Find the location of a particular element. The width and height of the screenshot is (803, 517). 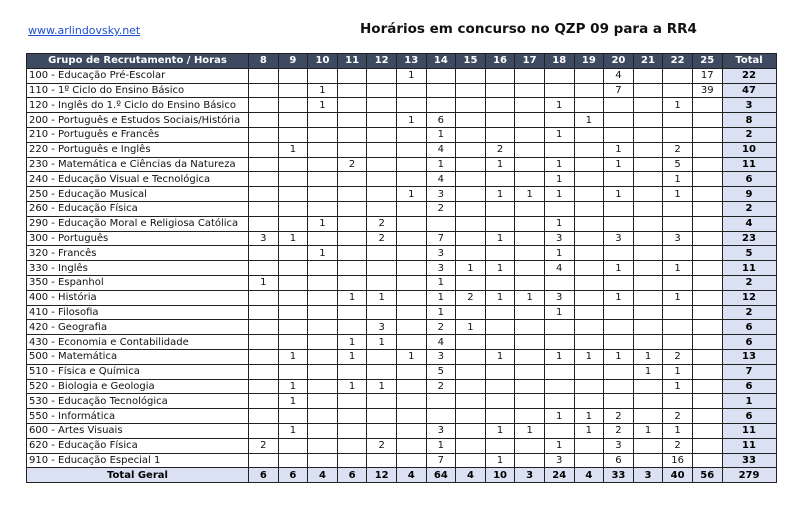

website-link: www.arlindovsky.net is located at coordinates (84, 30).